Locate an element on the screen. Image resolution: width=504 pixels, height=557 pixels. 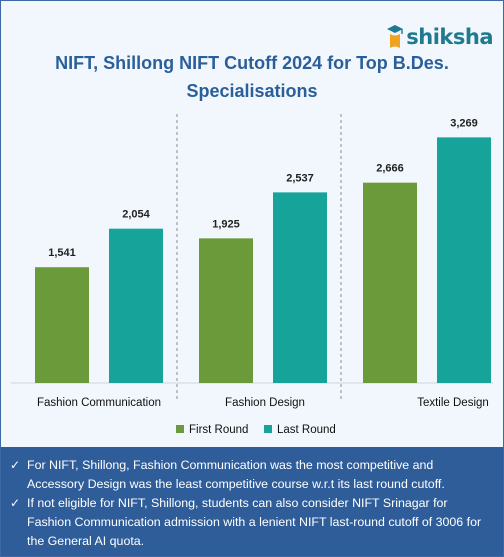
data-label: 2,666 is located at coordinates (390, 169).